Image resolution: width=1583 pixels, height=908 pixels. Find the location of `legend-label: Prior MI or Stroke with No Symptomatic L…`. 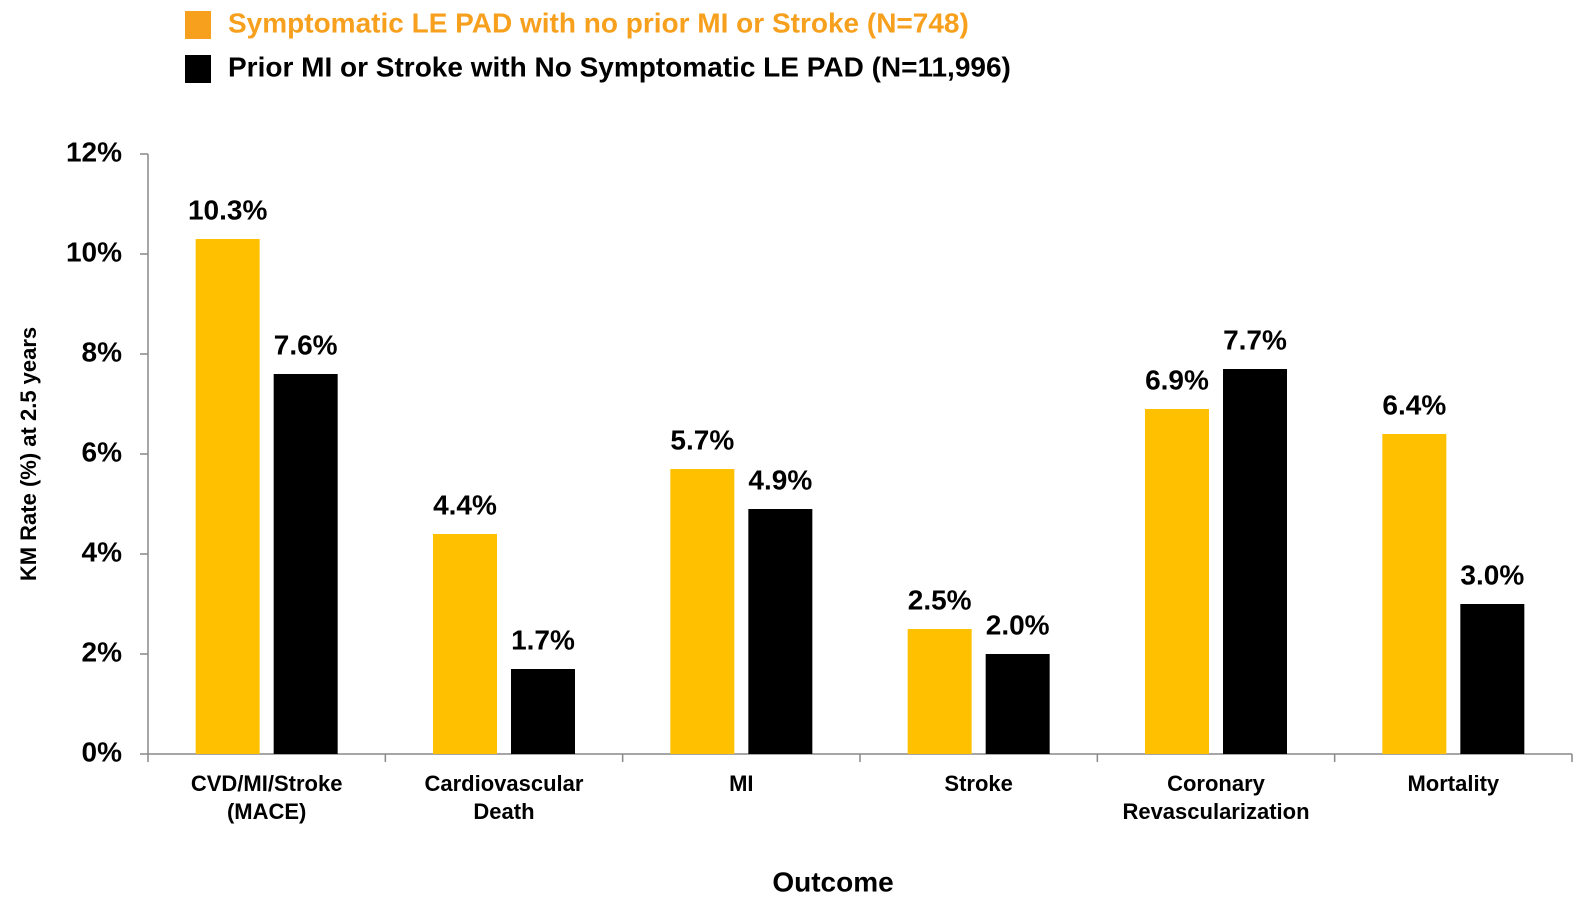

legend-label: Prior MI or Stroke with No Symptomatic L… is located at coordinates (619, 66).